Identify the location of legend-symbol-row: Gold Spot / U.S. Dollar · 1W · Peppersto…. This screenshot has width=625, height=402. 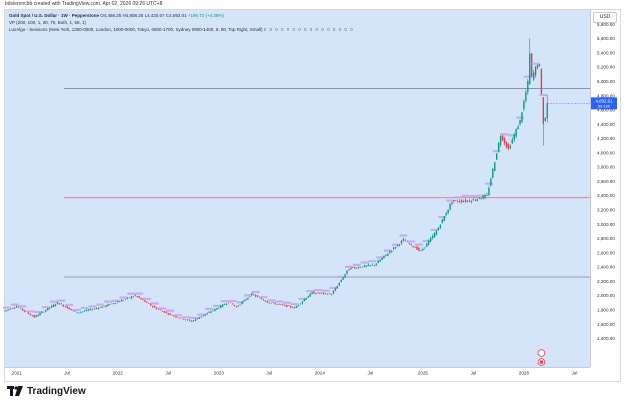
(181, 15).